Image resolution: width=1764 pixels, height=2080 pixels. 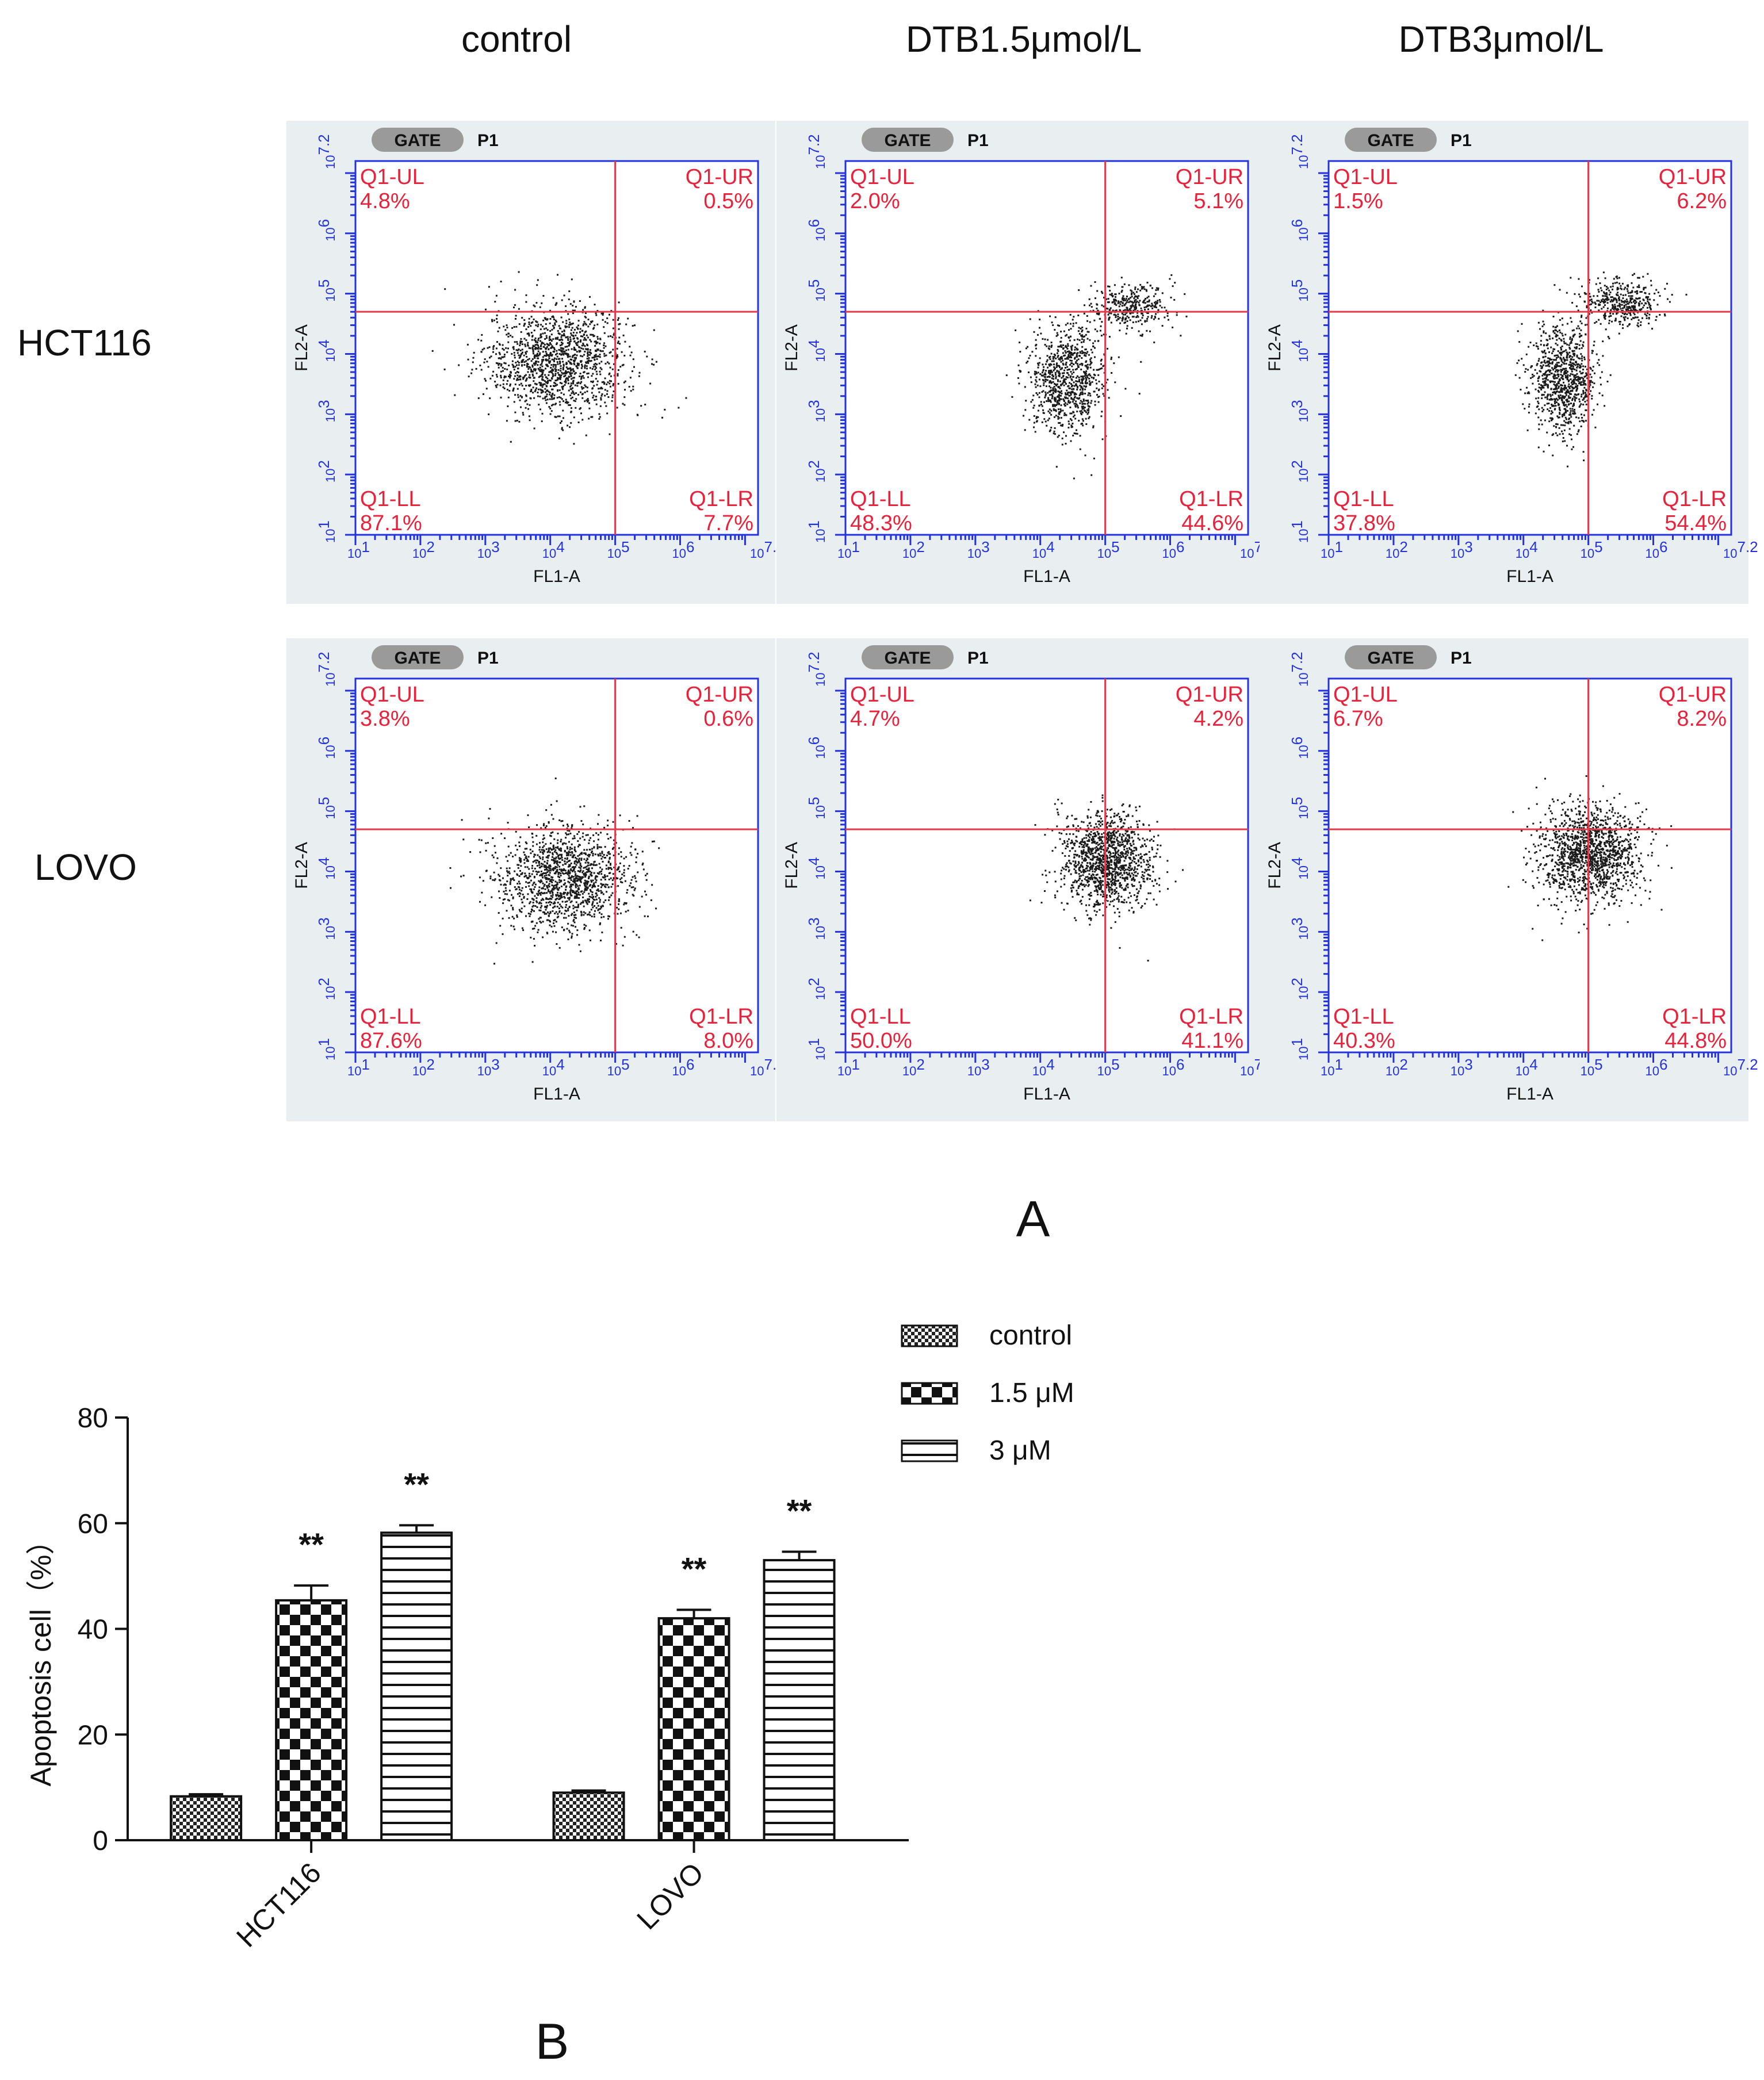 What do you see at coordinates (1033, 1218) in the screenshot?
I see `panel-a-label: A` at bounding box center [1033, 1218].